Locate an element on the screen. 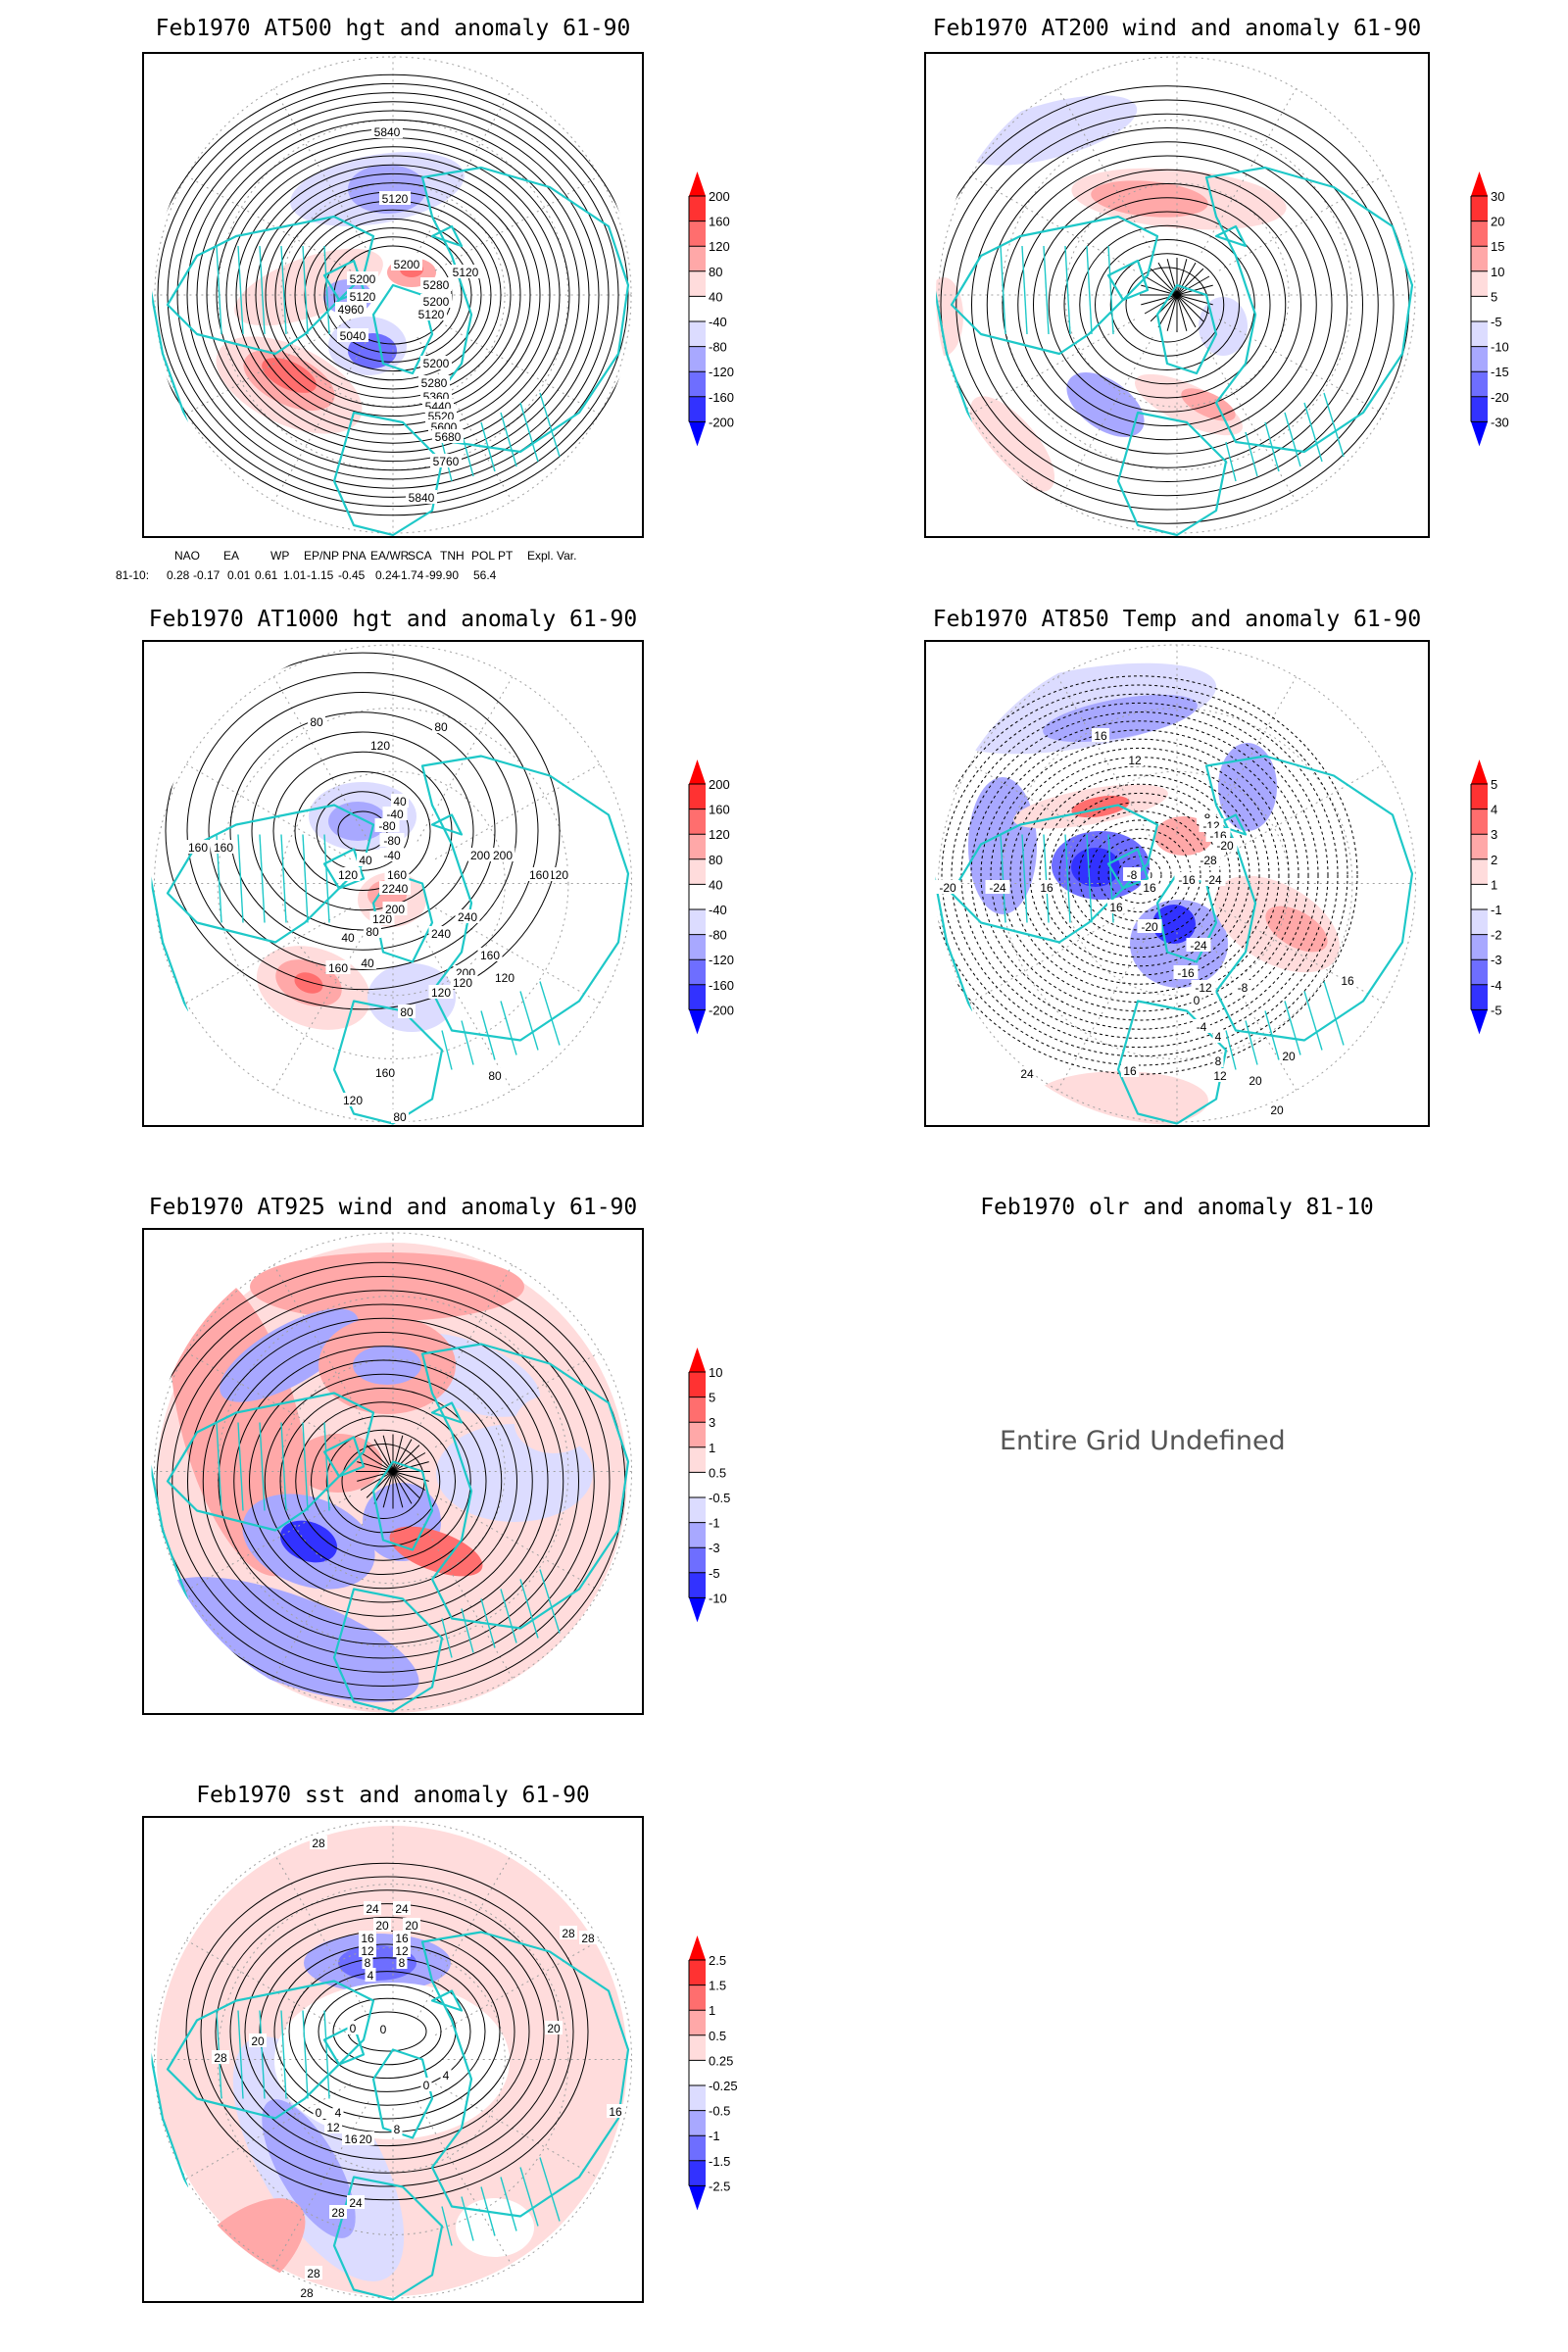  panel-title-sst: Feb1970 sst and anomaly 61-90 is located at coordinates (393, 1795).